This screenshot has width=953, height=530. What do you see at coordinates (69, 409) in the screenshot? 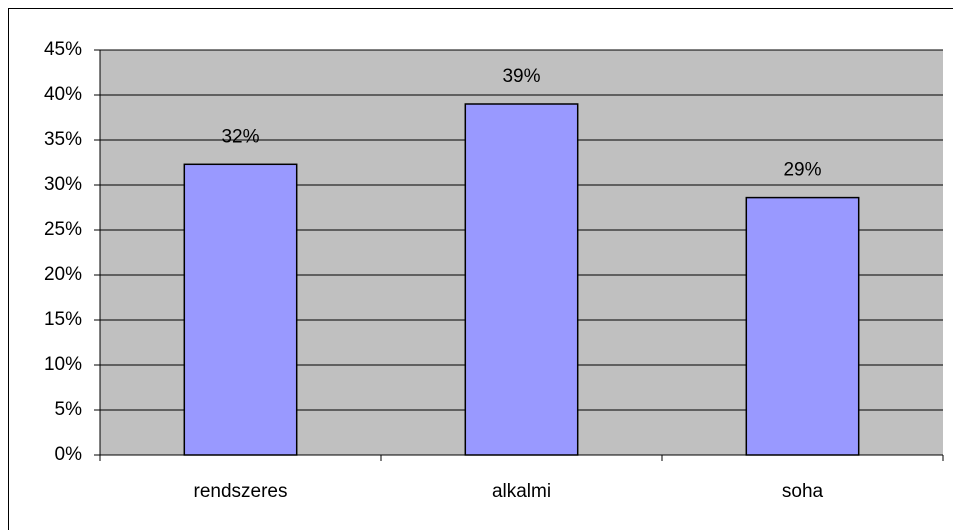
I see `y-tick-label: 5%` at bounding box center [69, 409].